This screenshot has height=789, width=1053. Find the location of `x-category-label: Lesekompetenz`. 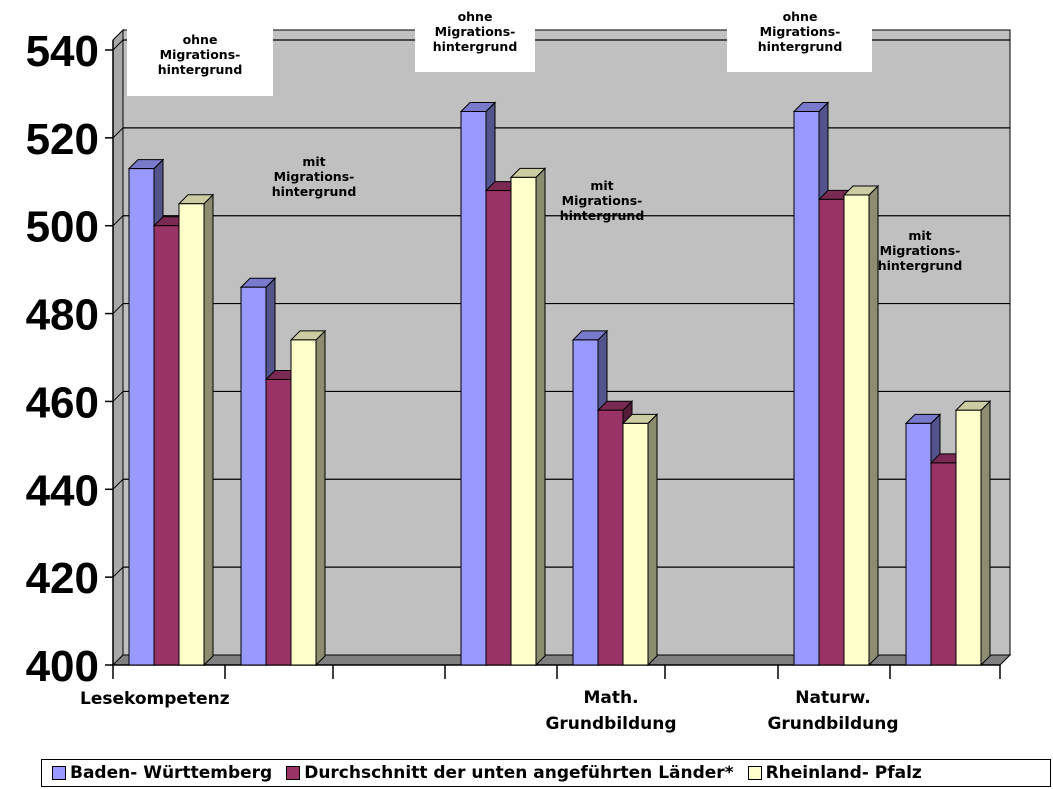

x-category-label: Lesekompetenz is located at coordinates (155, 699).